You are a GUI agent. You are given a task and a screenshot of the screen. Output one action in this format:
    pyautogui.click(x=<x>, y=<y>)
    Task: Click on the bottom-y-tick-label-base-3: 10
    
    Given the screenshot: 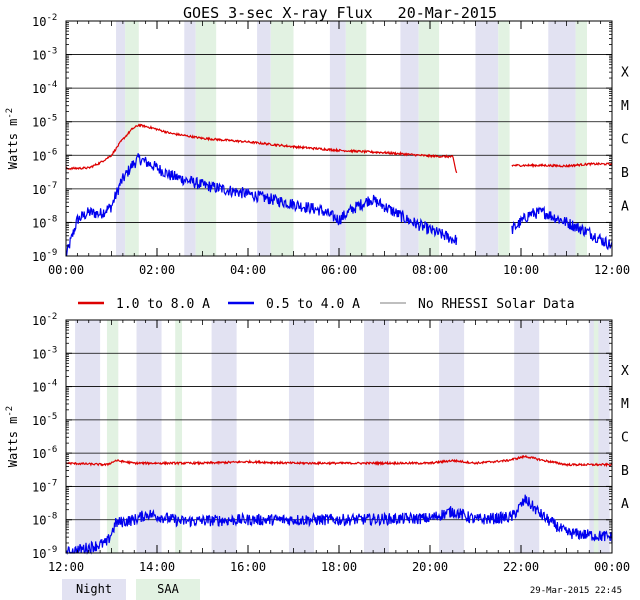 What is the action you would take?
    pyautogui.click(x=39, y=454)
    